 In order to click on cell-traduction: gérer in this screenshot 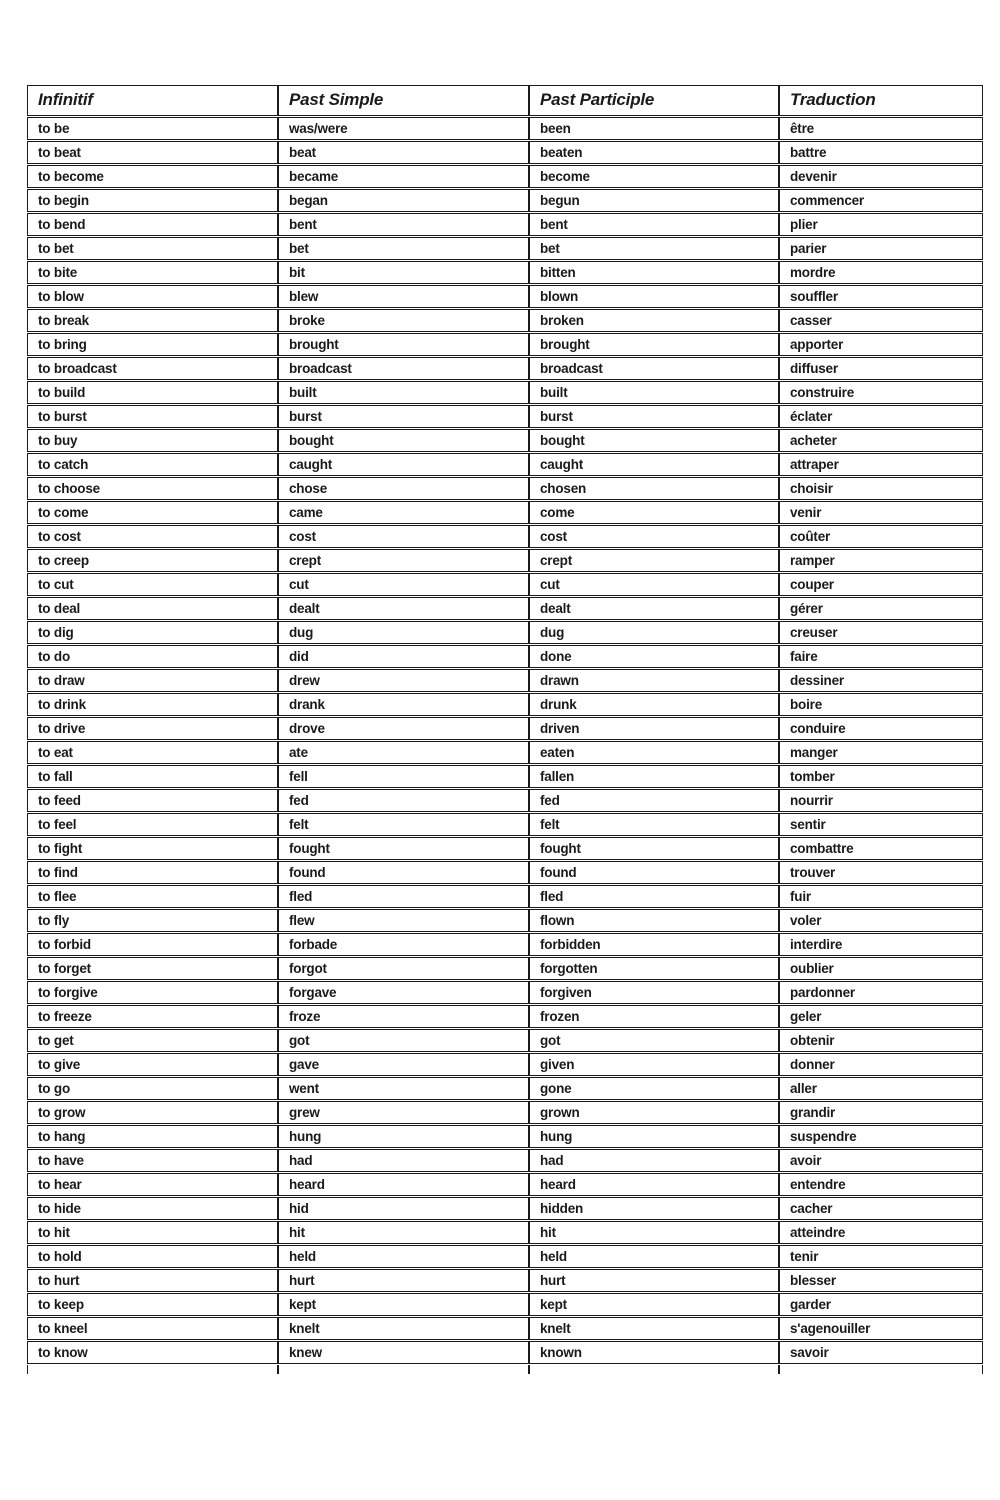, I will do `click(881, 608)`.